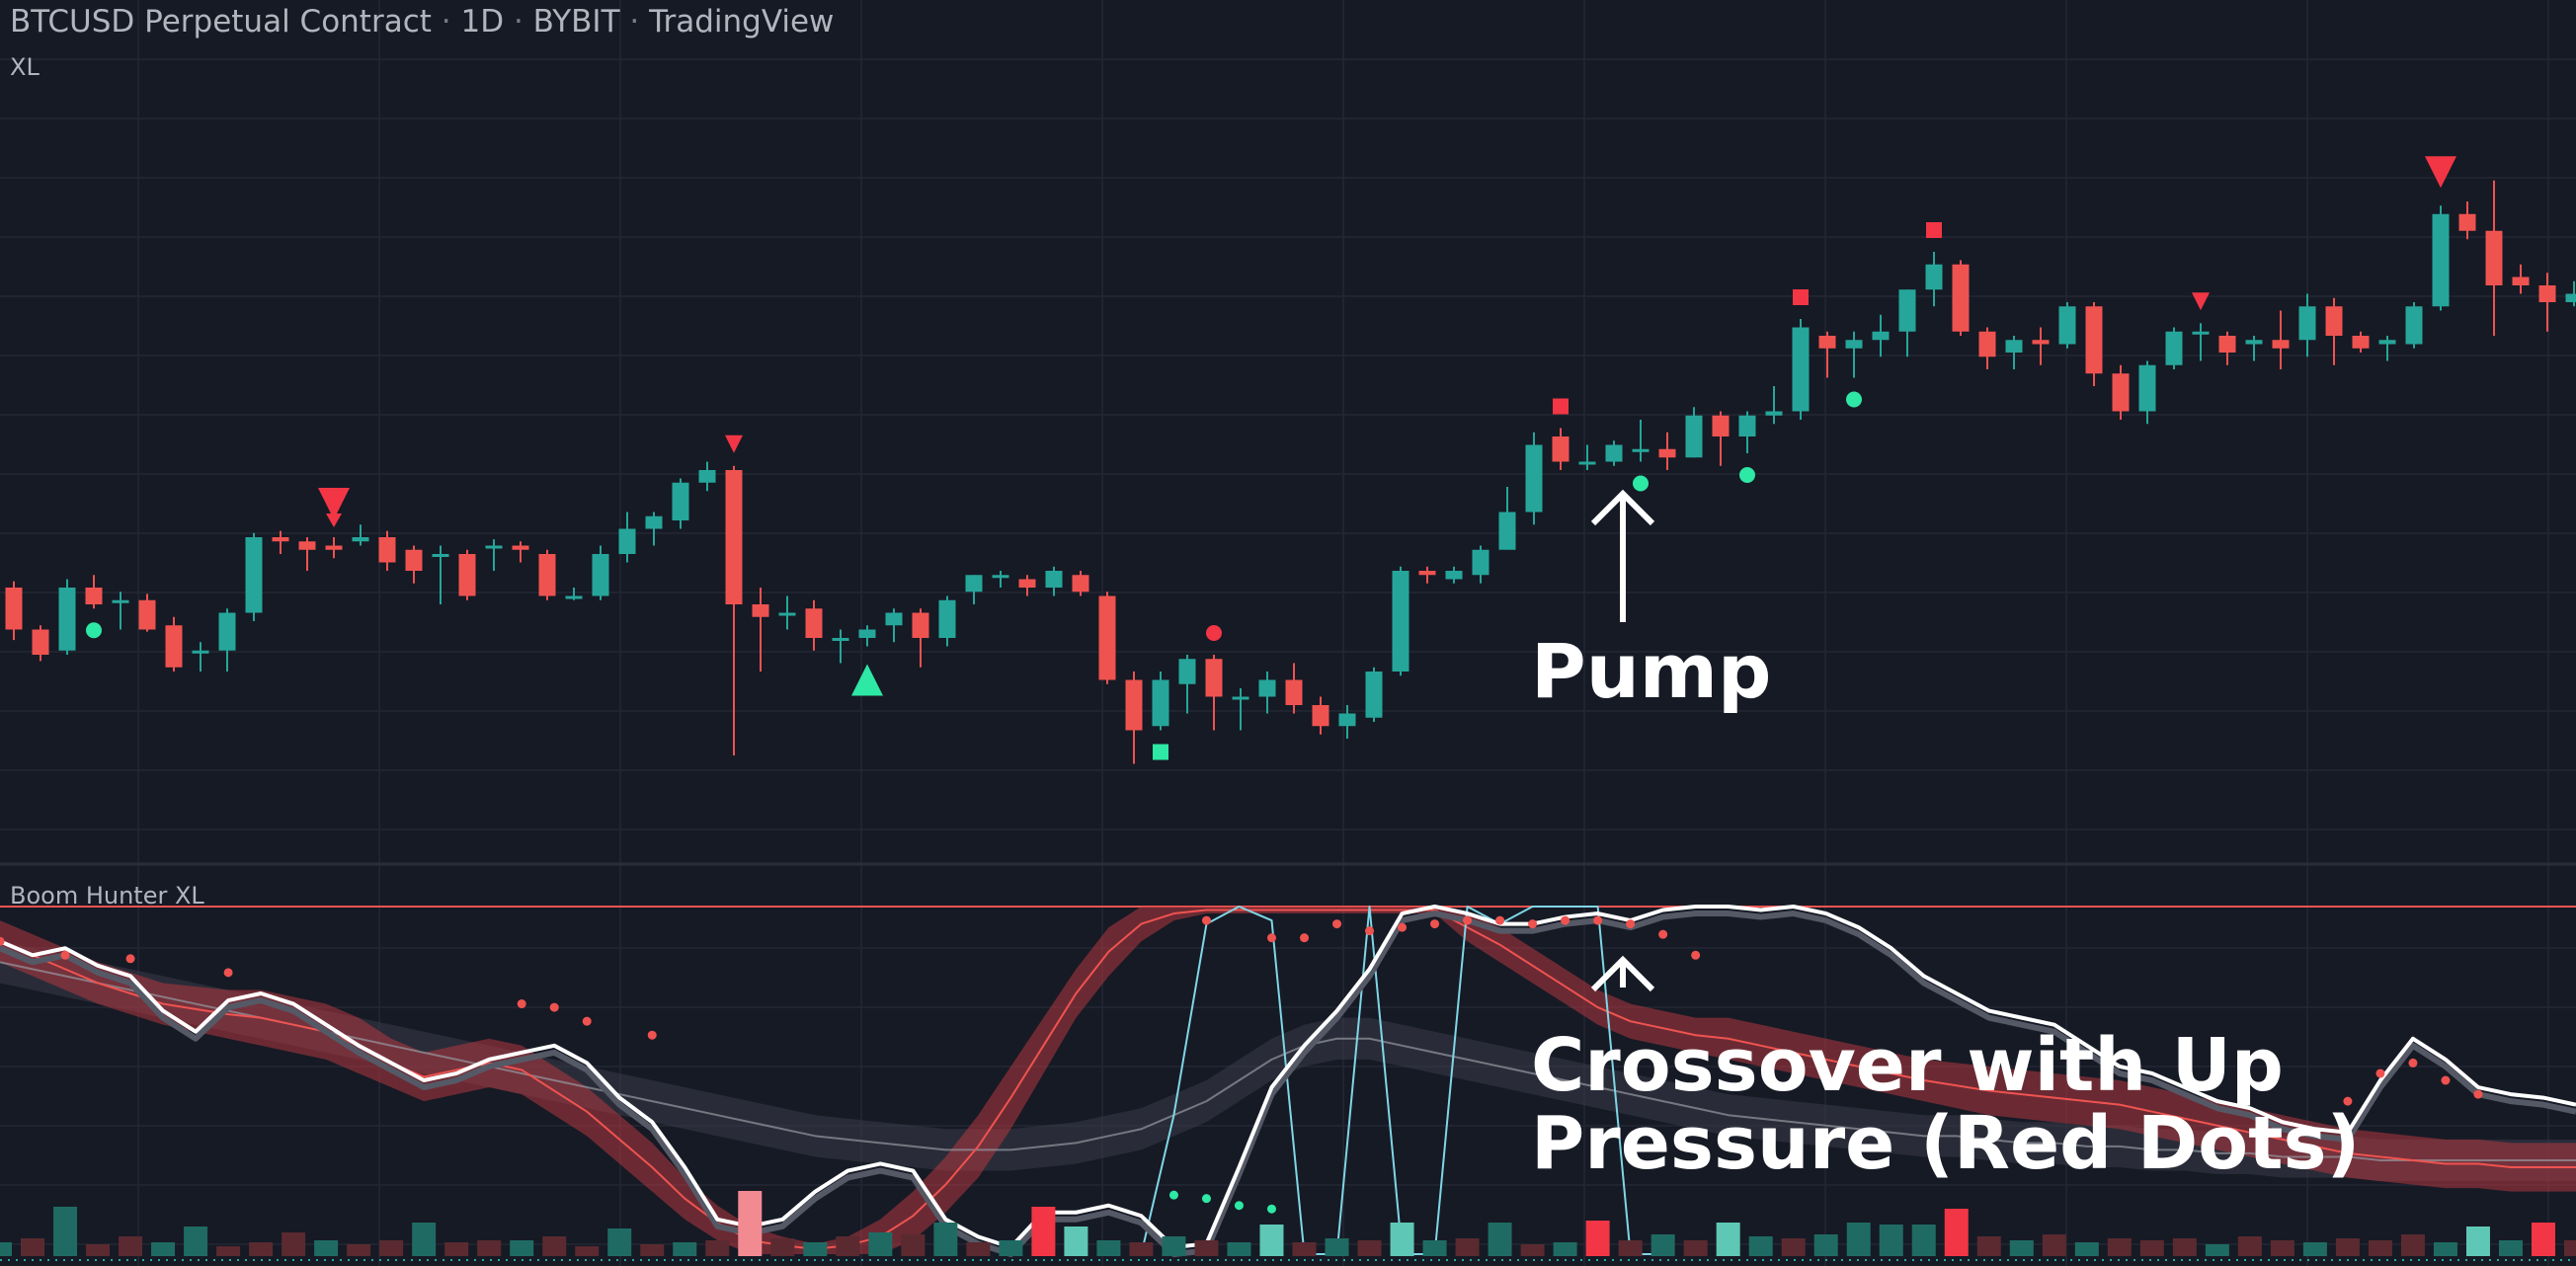  What do you see at coordinates (1622, 974) in the screenshot?
I see `crossover-arrow-icon-head` at bounding box center [1622, 974].